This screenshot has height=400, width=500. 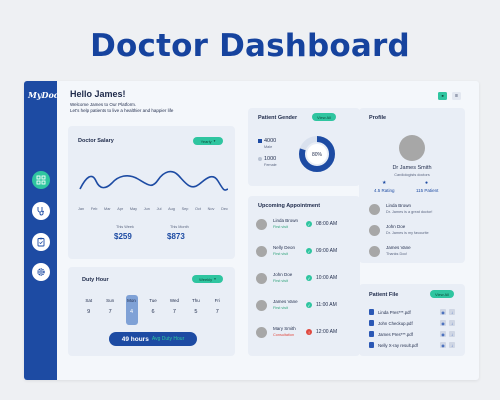 I want to click on duty-day-1: Sun 7, so click(x=110, y=310).